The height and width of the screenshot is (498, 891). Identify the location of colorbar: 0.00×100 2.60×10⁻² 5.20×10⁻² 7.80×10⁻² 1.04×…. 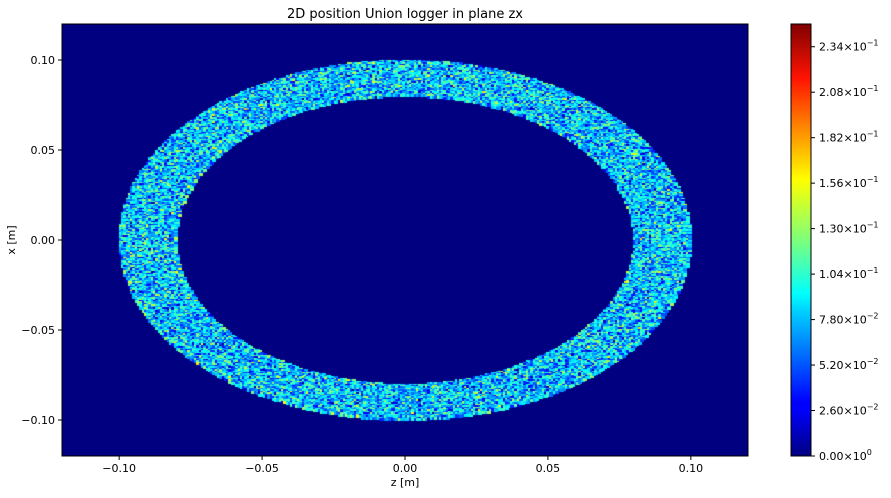
(834, 243).